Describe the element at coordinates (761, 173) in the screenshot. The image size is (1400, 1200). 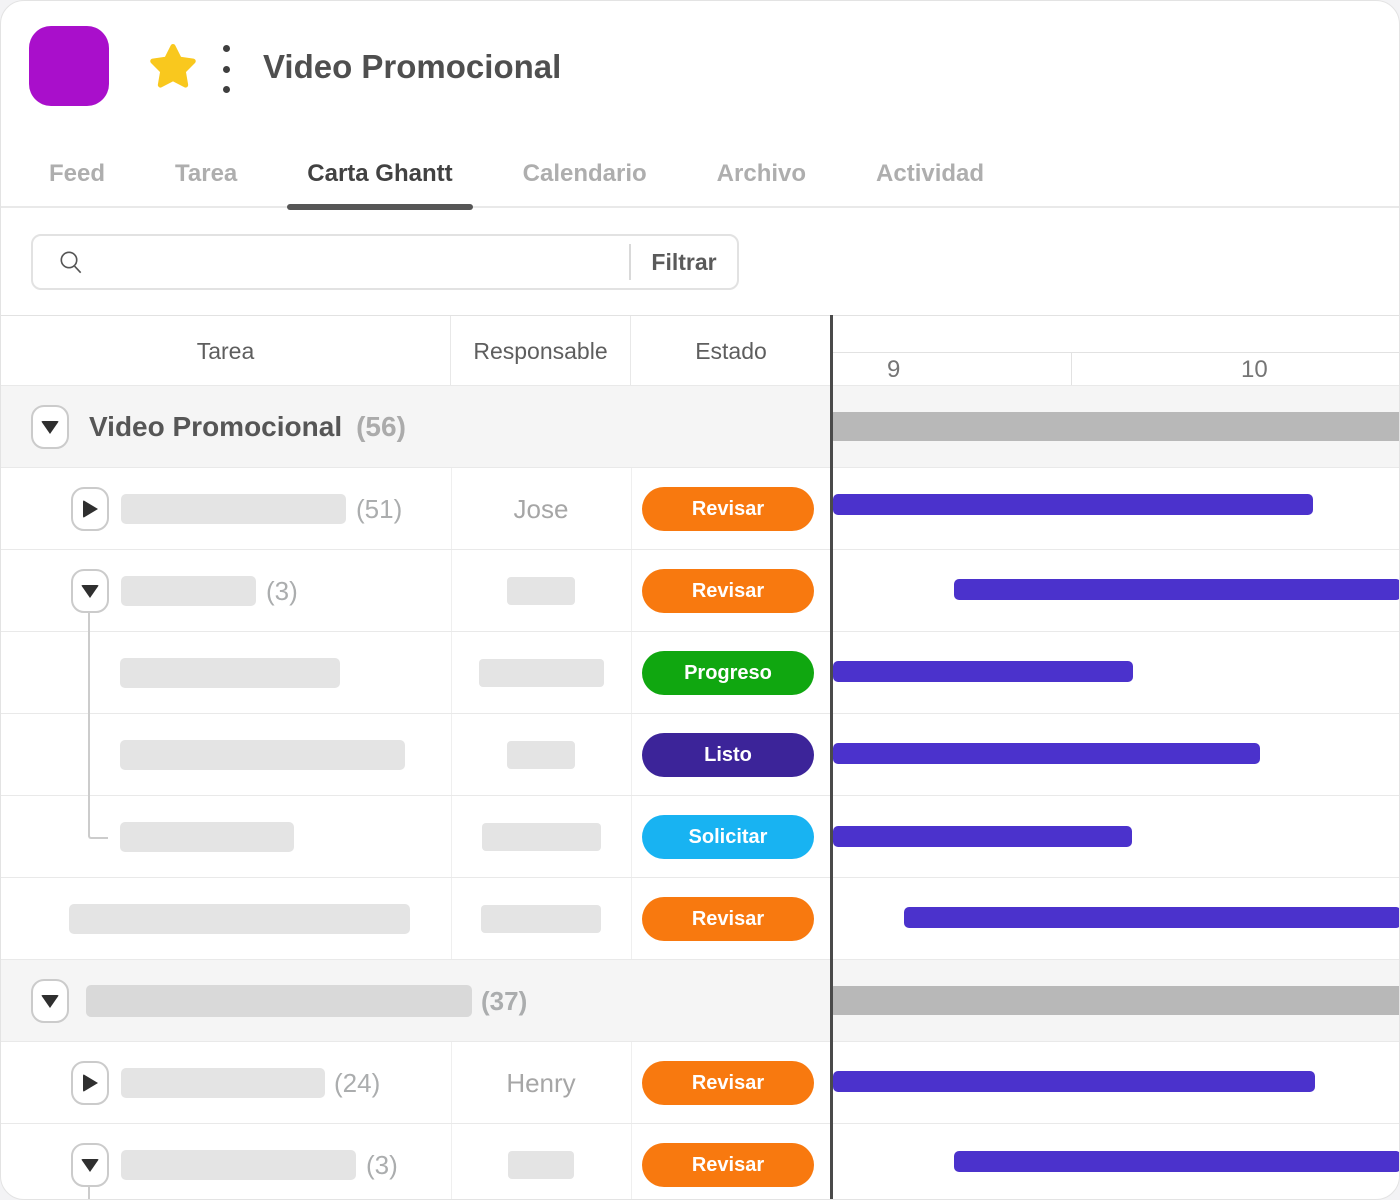
I see `tab-archivo: Archivo` at that location.